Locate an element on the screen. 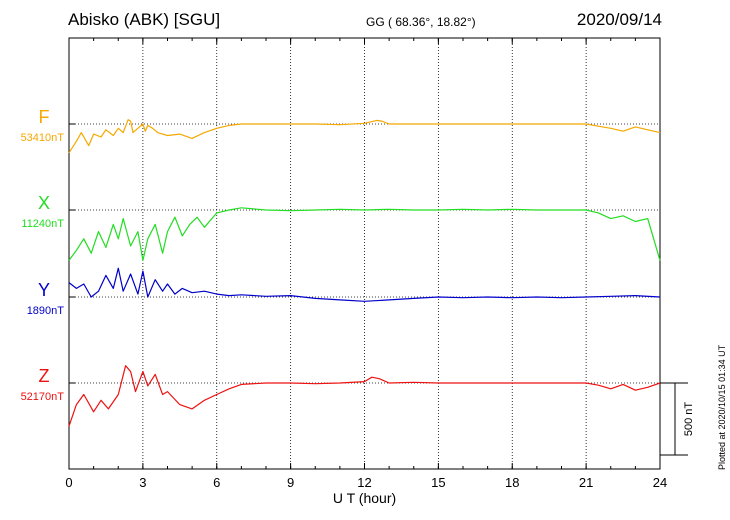 Image resolution: width=730 pixels, height=520 pixels. series-line-x is located at coordinates (364, 234).